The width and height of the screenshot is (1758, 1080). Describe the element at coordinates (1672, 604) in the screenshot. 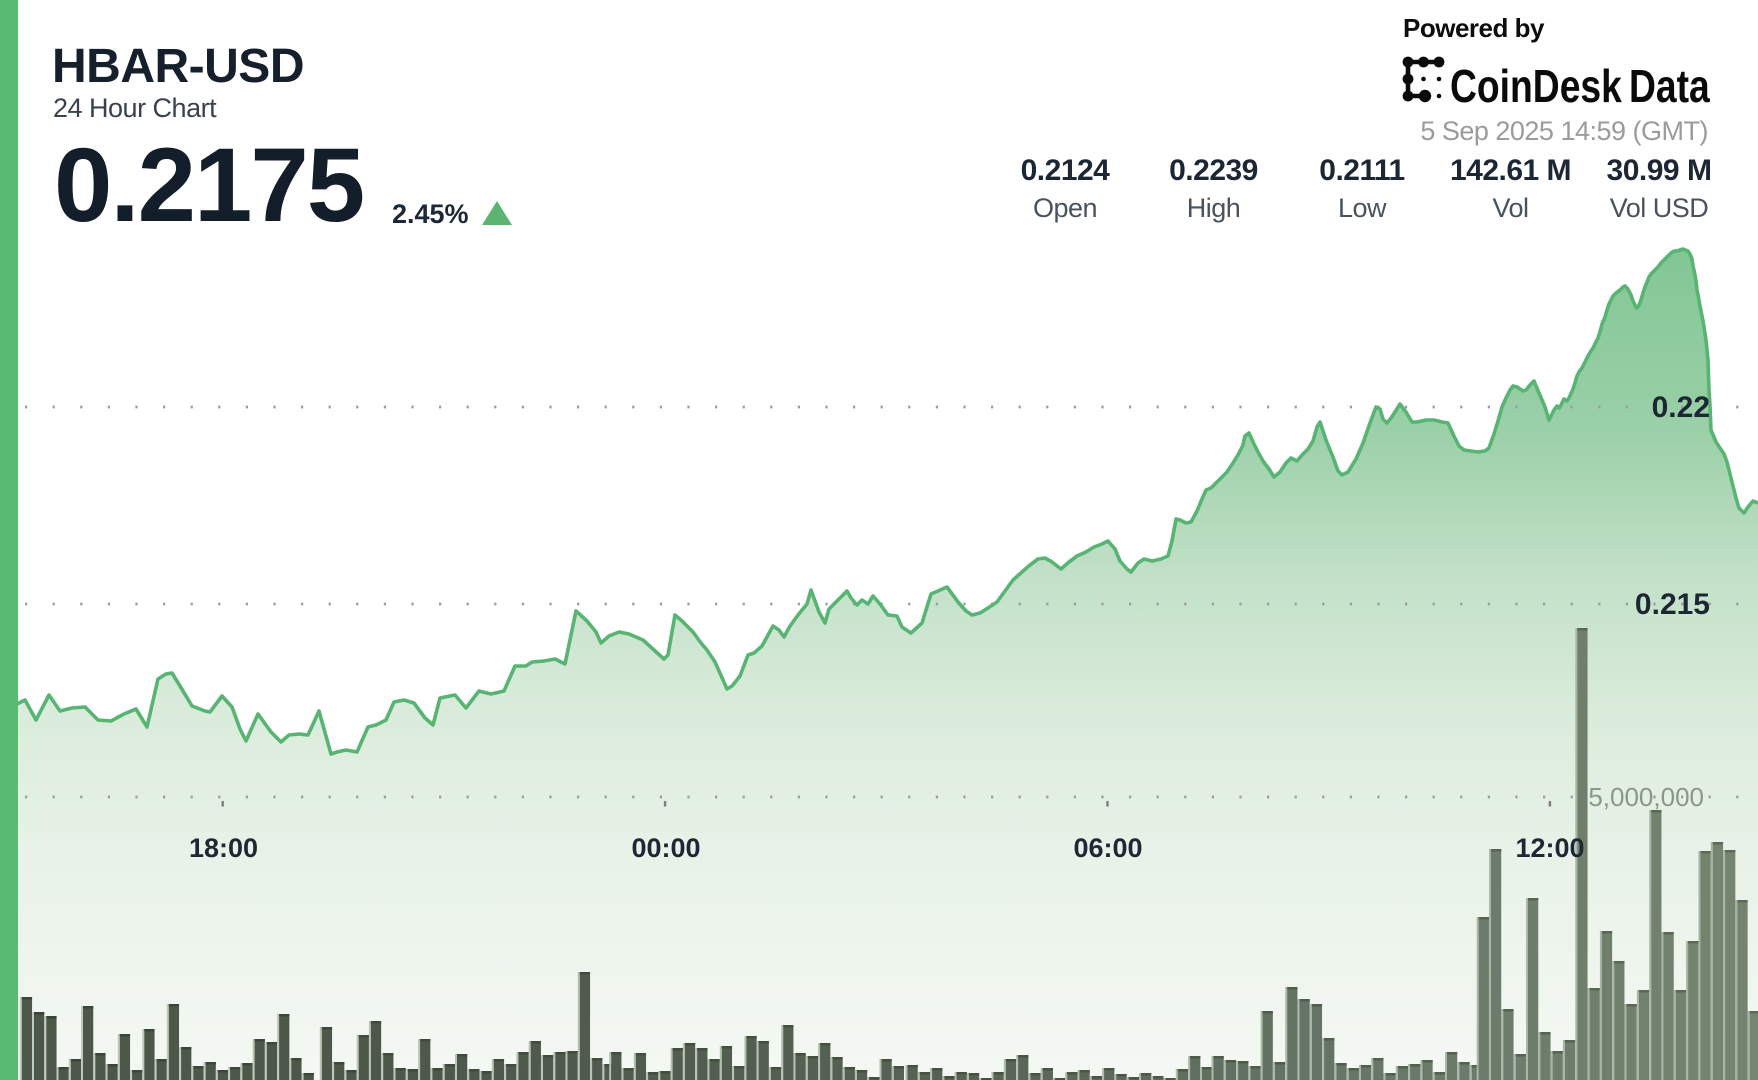

I see `svg-text: 0.215` at that location.